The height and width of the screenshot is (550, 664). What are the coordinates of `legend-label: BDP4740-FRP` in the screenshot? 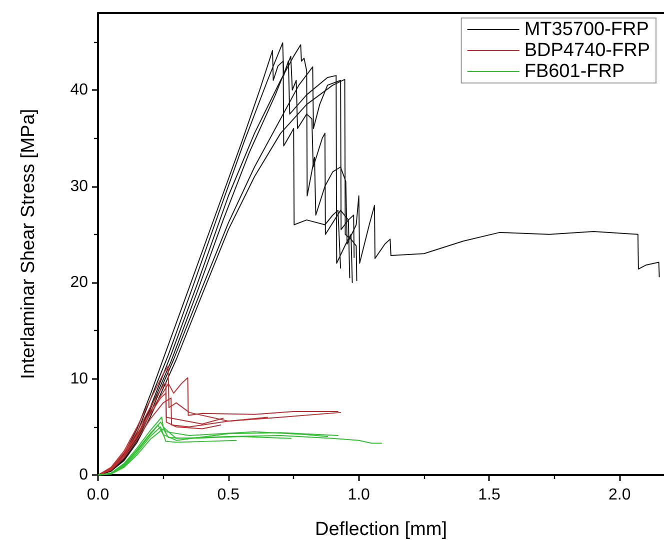 It's located at (587, 50).